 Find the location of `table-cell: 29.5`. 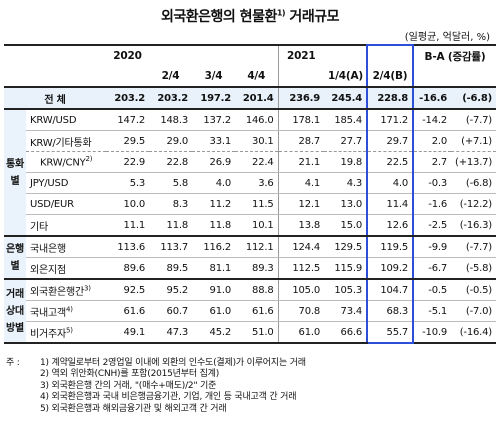

table-cell: 29.5 is located at coordinates (127, 141).